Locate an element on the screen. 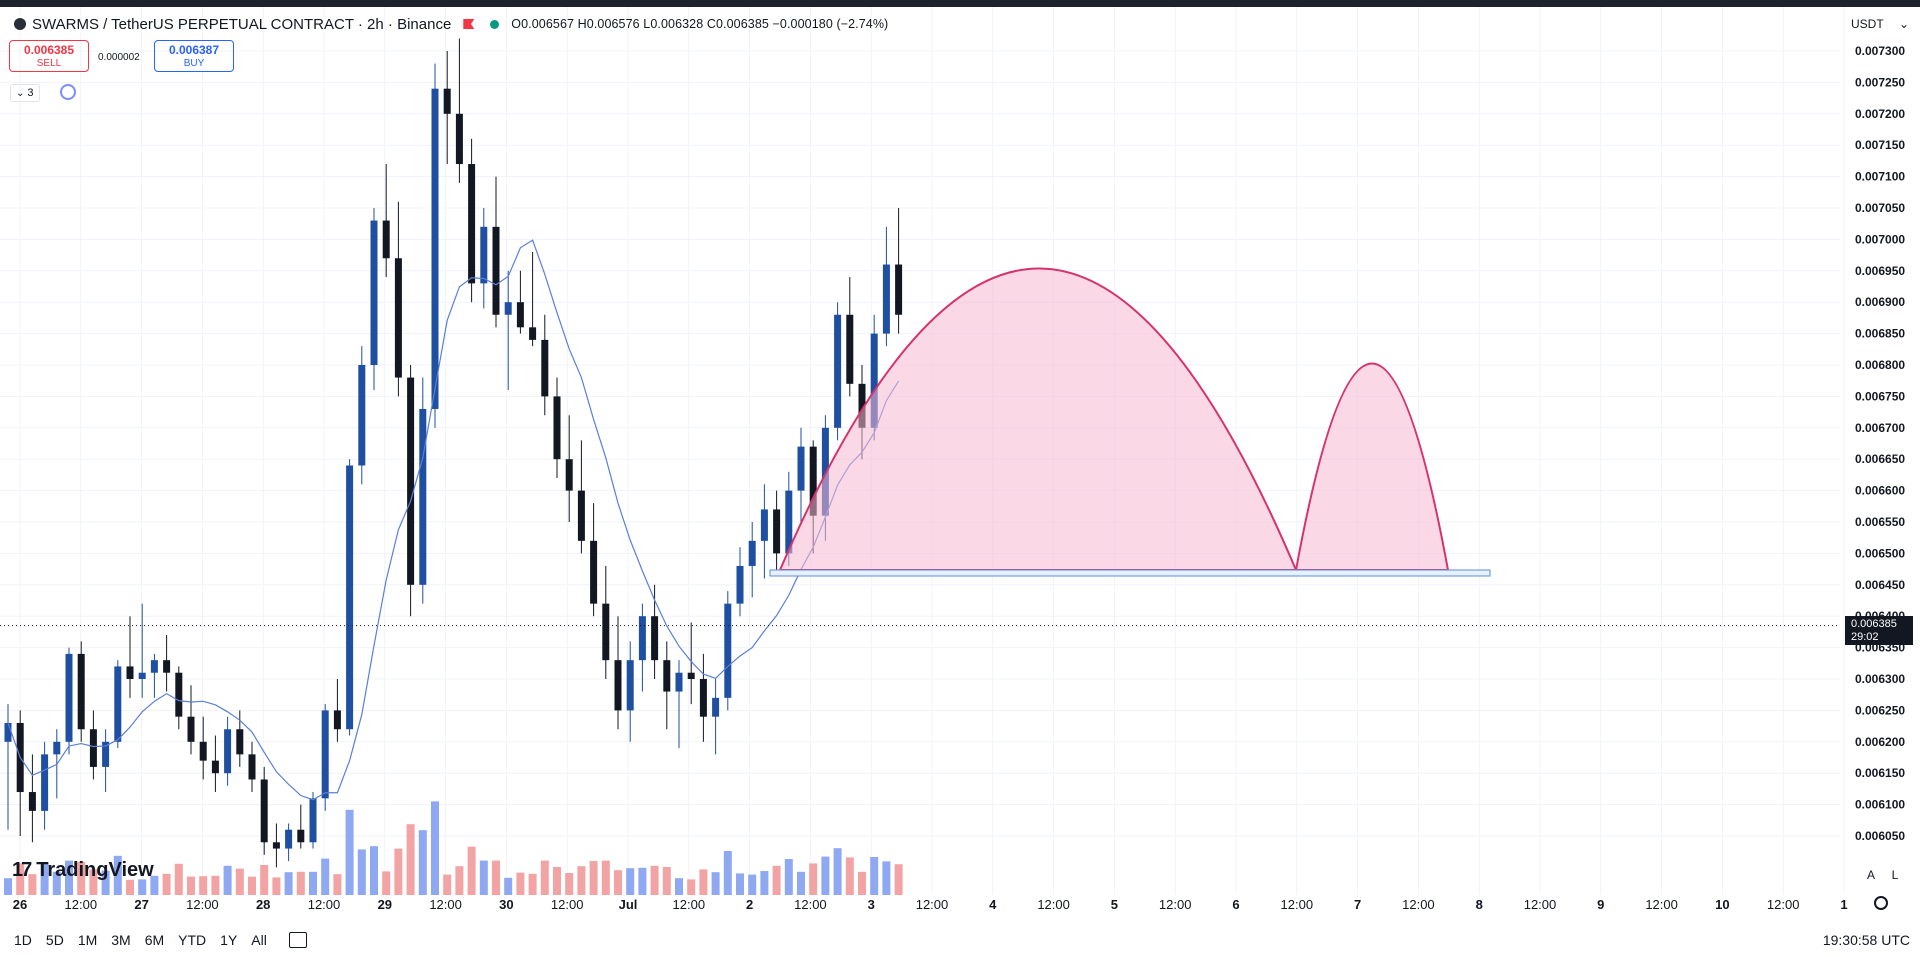 This screenshot has height=957, width=1920. timeframe-1d: 1D is located at coordinates (23, 939).